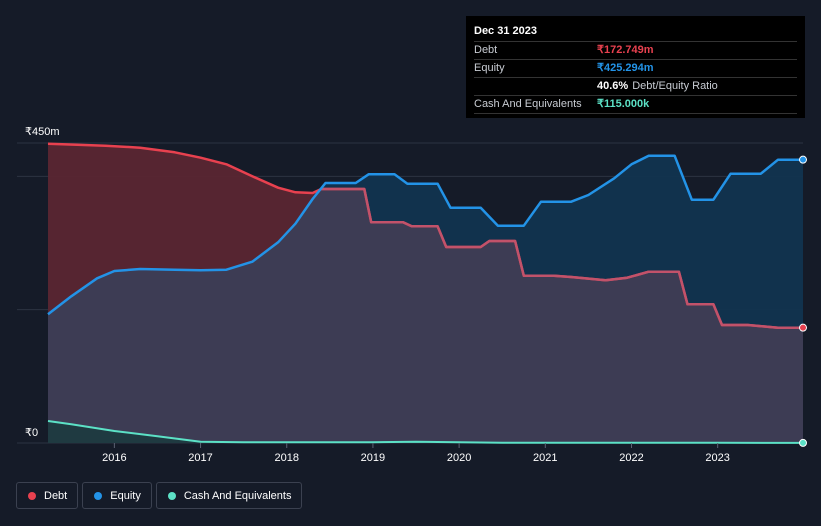  Describe the element at coordinates (125, 495) in the screenshot. I see `legend-label-equity: Equity` at that location.